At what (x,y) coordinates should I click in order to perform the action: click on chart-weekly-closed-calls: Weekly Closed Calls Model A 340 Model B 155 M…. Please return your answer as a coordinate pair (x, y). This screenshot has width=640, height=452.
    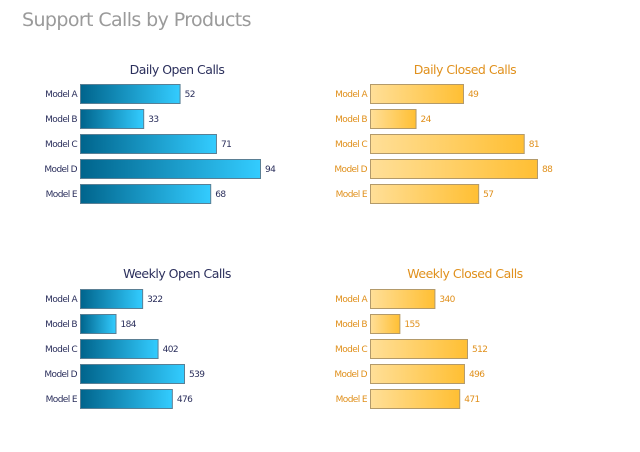
    Looking at the image, I should click on (428, 337).